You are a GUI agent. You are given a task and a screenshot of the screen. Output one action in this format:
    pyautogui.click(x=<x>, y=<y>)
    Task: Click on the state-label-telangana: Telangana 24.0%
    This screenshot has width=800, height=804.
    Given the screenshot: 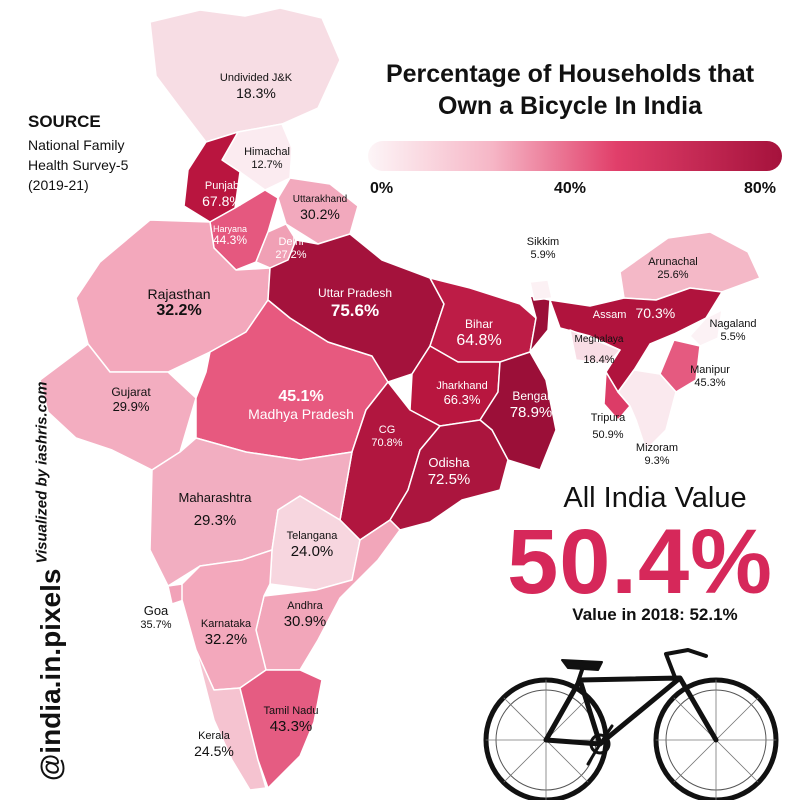 What is the action you would take?
    pyautogui.click(x=312, y=545)
    